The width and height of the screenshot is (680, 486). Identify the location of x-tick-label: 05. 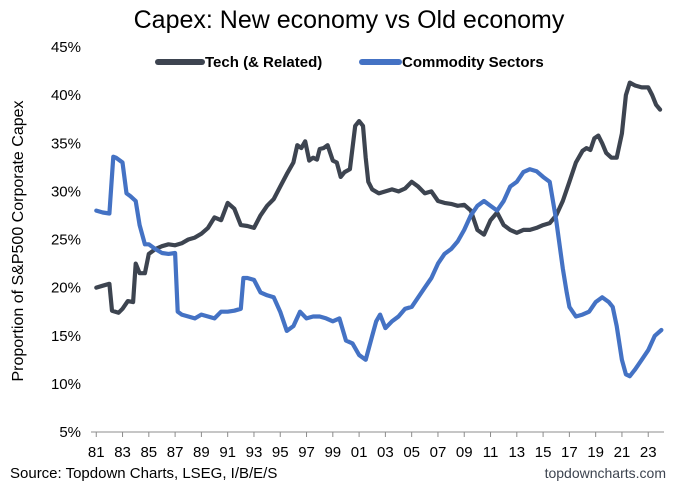
(411, 452).